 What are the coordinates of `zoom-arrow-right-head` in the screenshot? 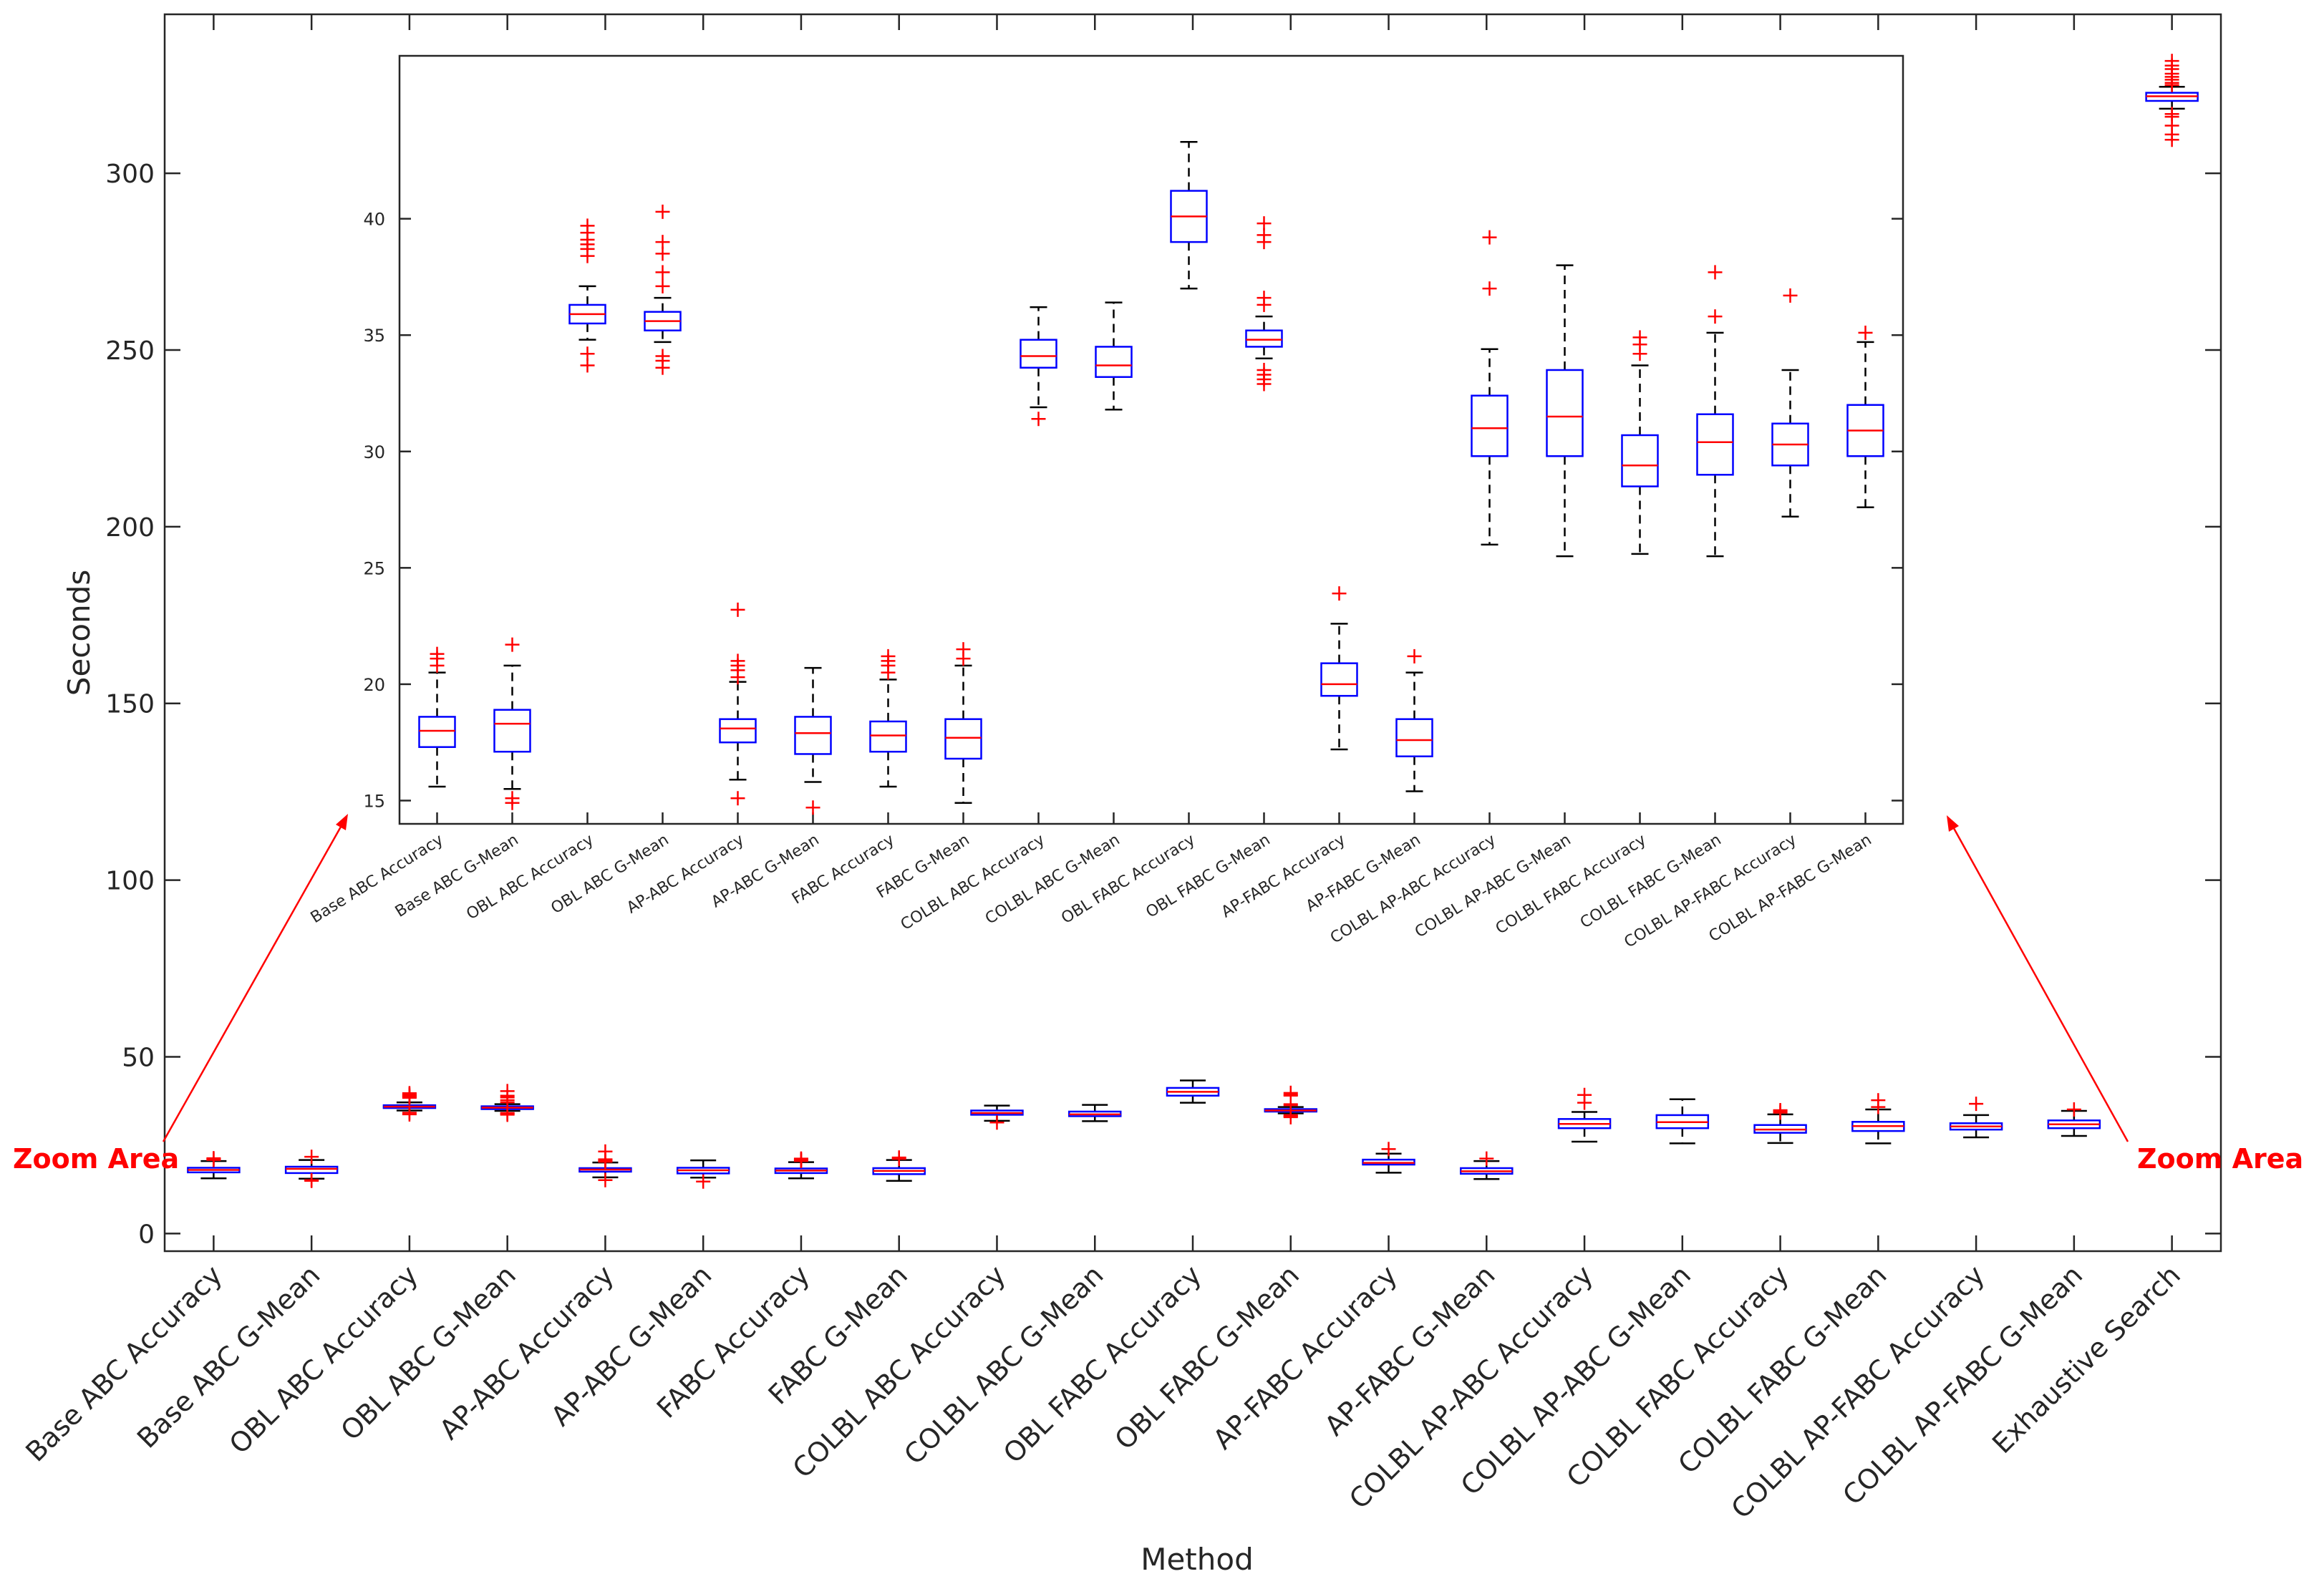 It's located at (1953, 823).